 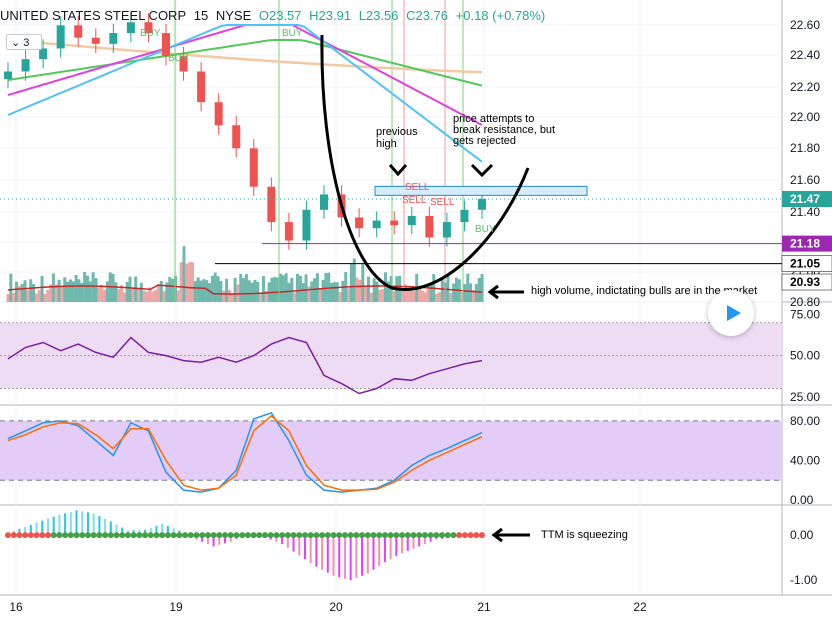 I want to click on stoch-tick-label: 0.00, so click(x=802, y=500).